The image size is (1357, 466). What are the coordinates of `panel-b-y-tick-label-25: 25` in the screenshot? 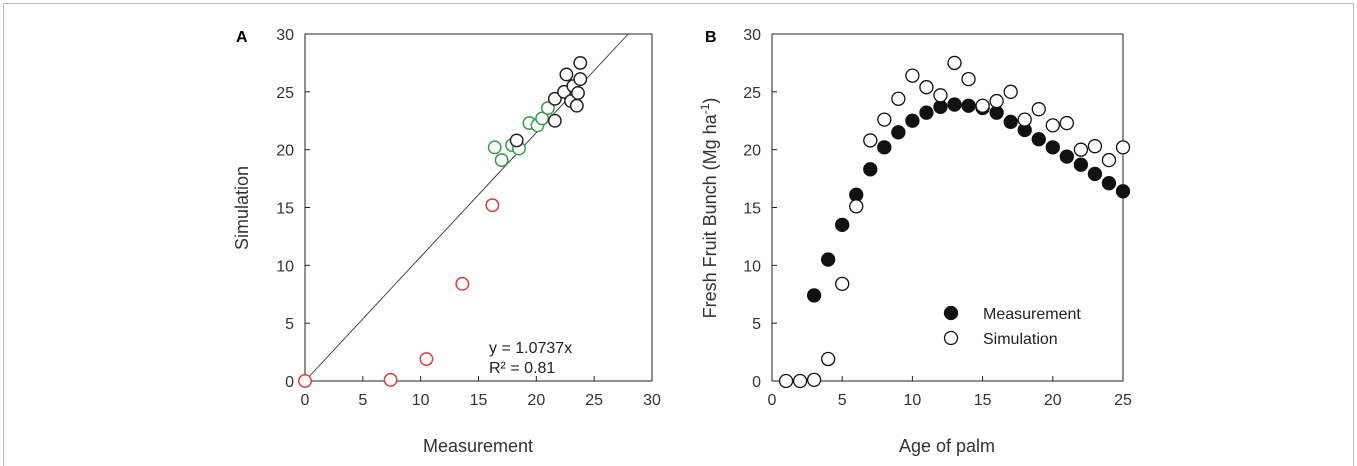 It's located at (752, 93).